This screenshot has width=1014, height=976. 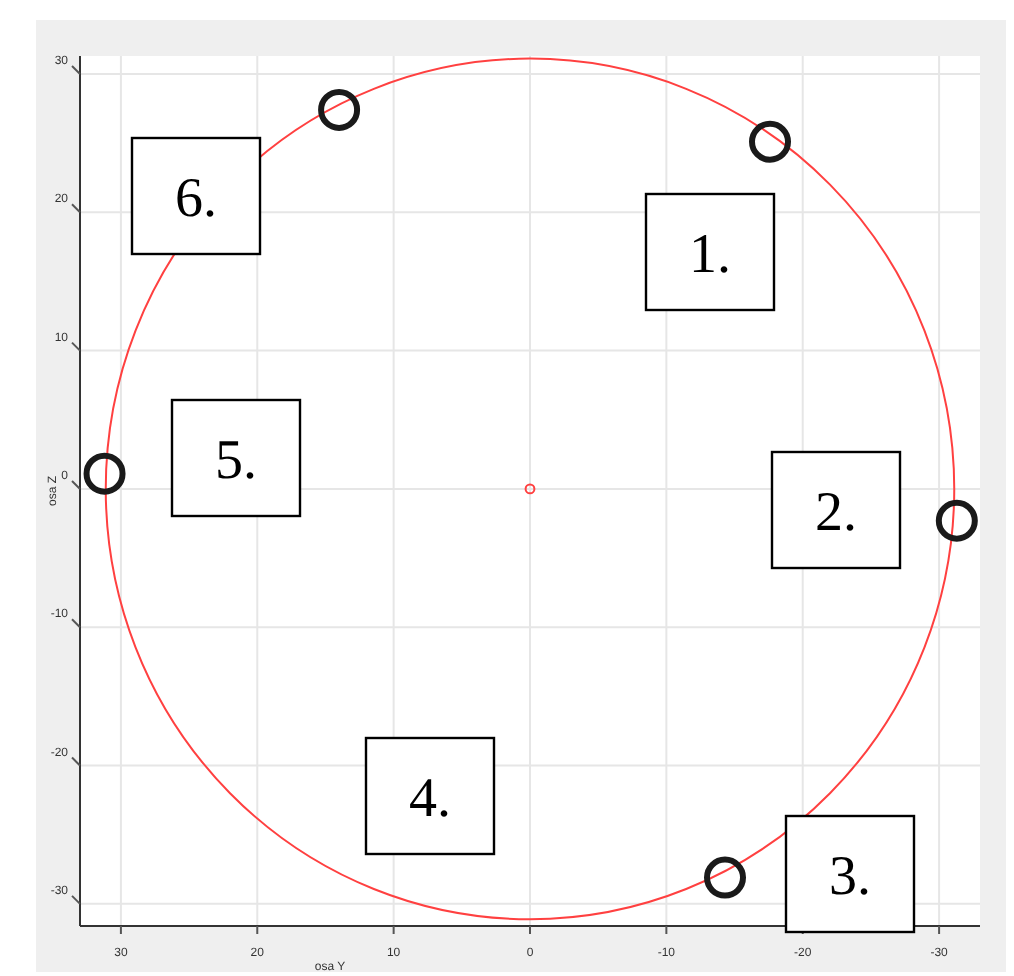 I want to click on annotation: 5., so click(x=236, y=461).